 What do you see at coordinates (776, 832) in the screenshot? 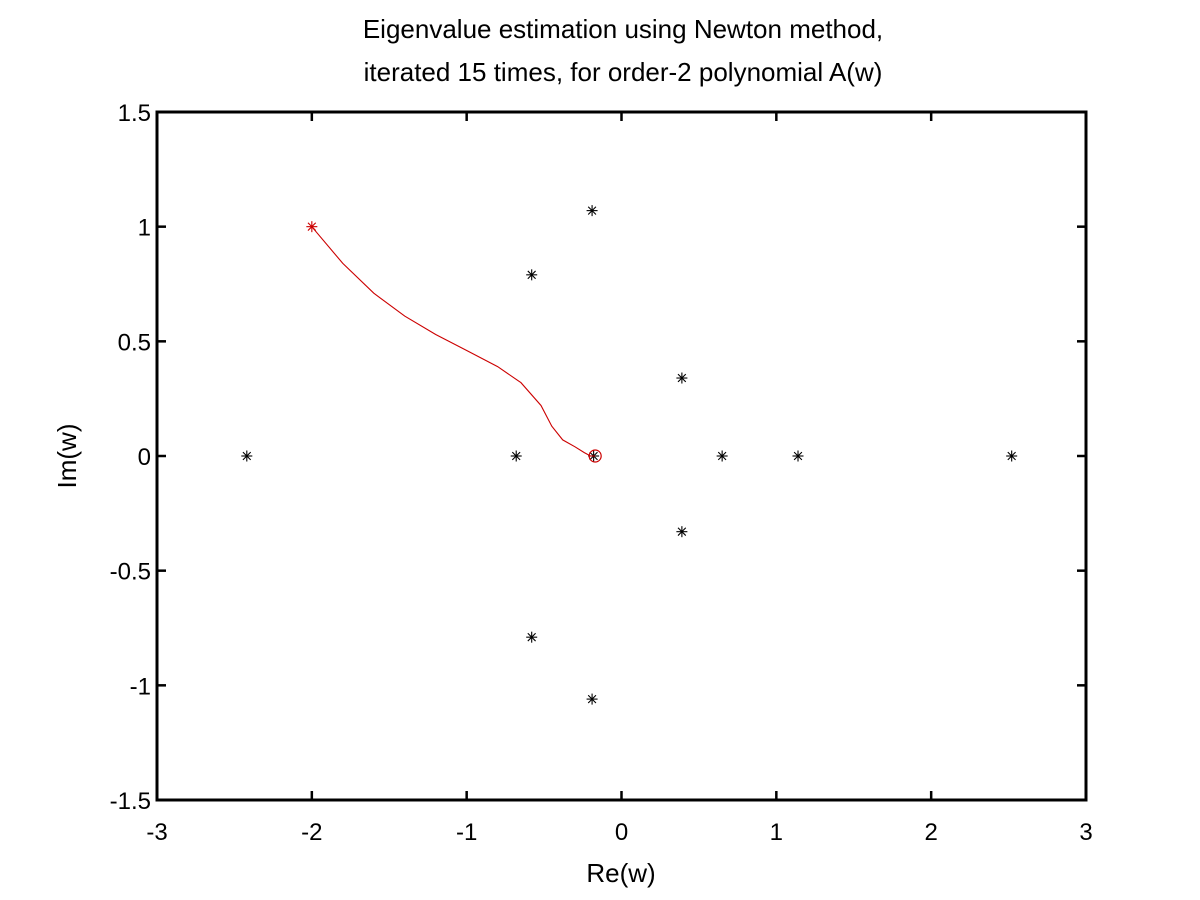
I see `x-tick-label: 1` at bounding box center [776, 832].